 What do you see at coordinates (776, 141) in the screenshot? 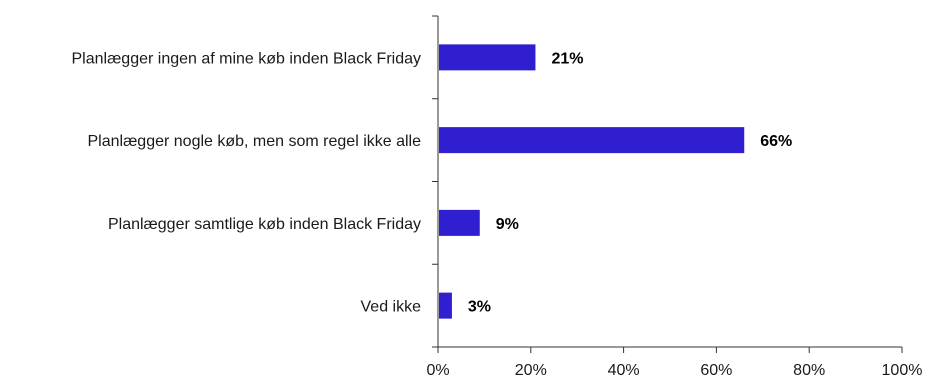
I see `data-label: 66%` at bounding box center [776, 141].